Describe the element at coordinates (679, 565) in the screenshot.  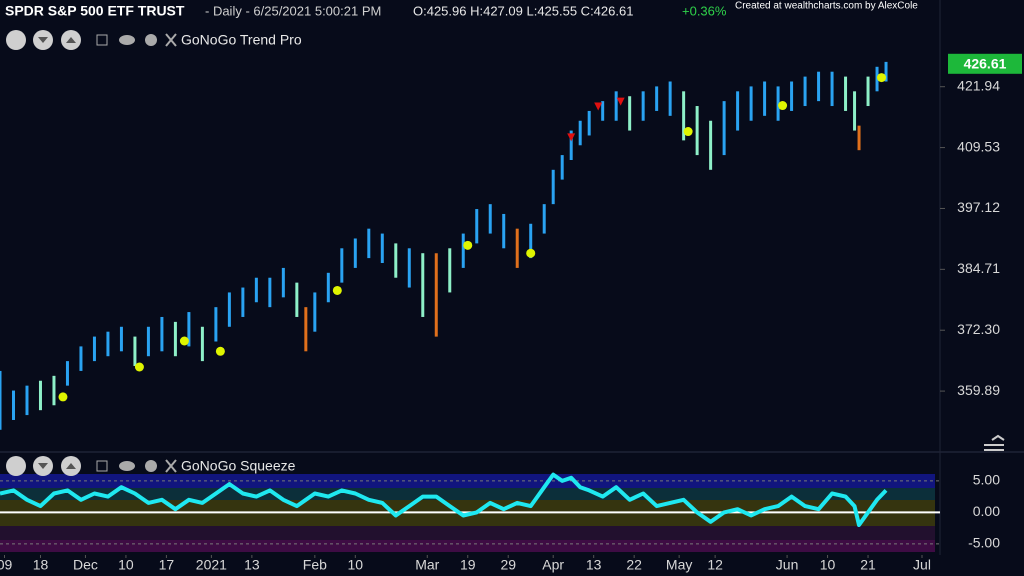
I see `x-tick-label: May` at that location.